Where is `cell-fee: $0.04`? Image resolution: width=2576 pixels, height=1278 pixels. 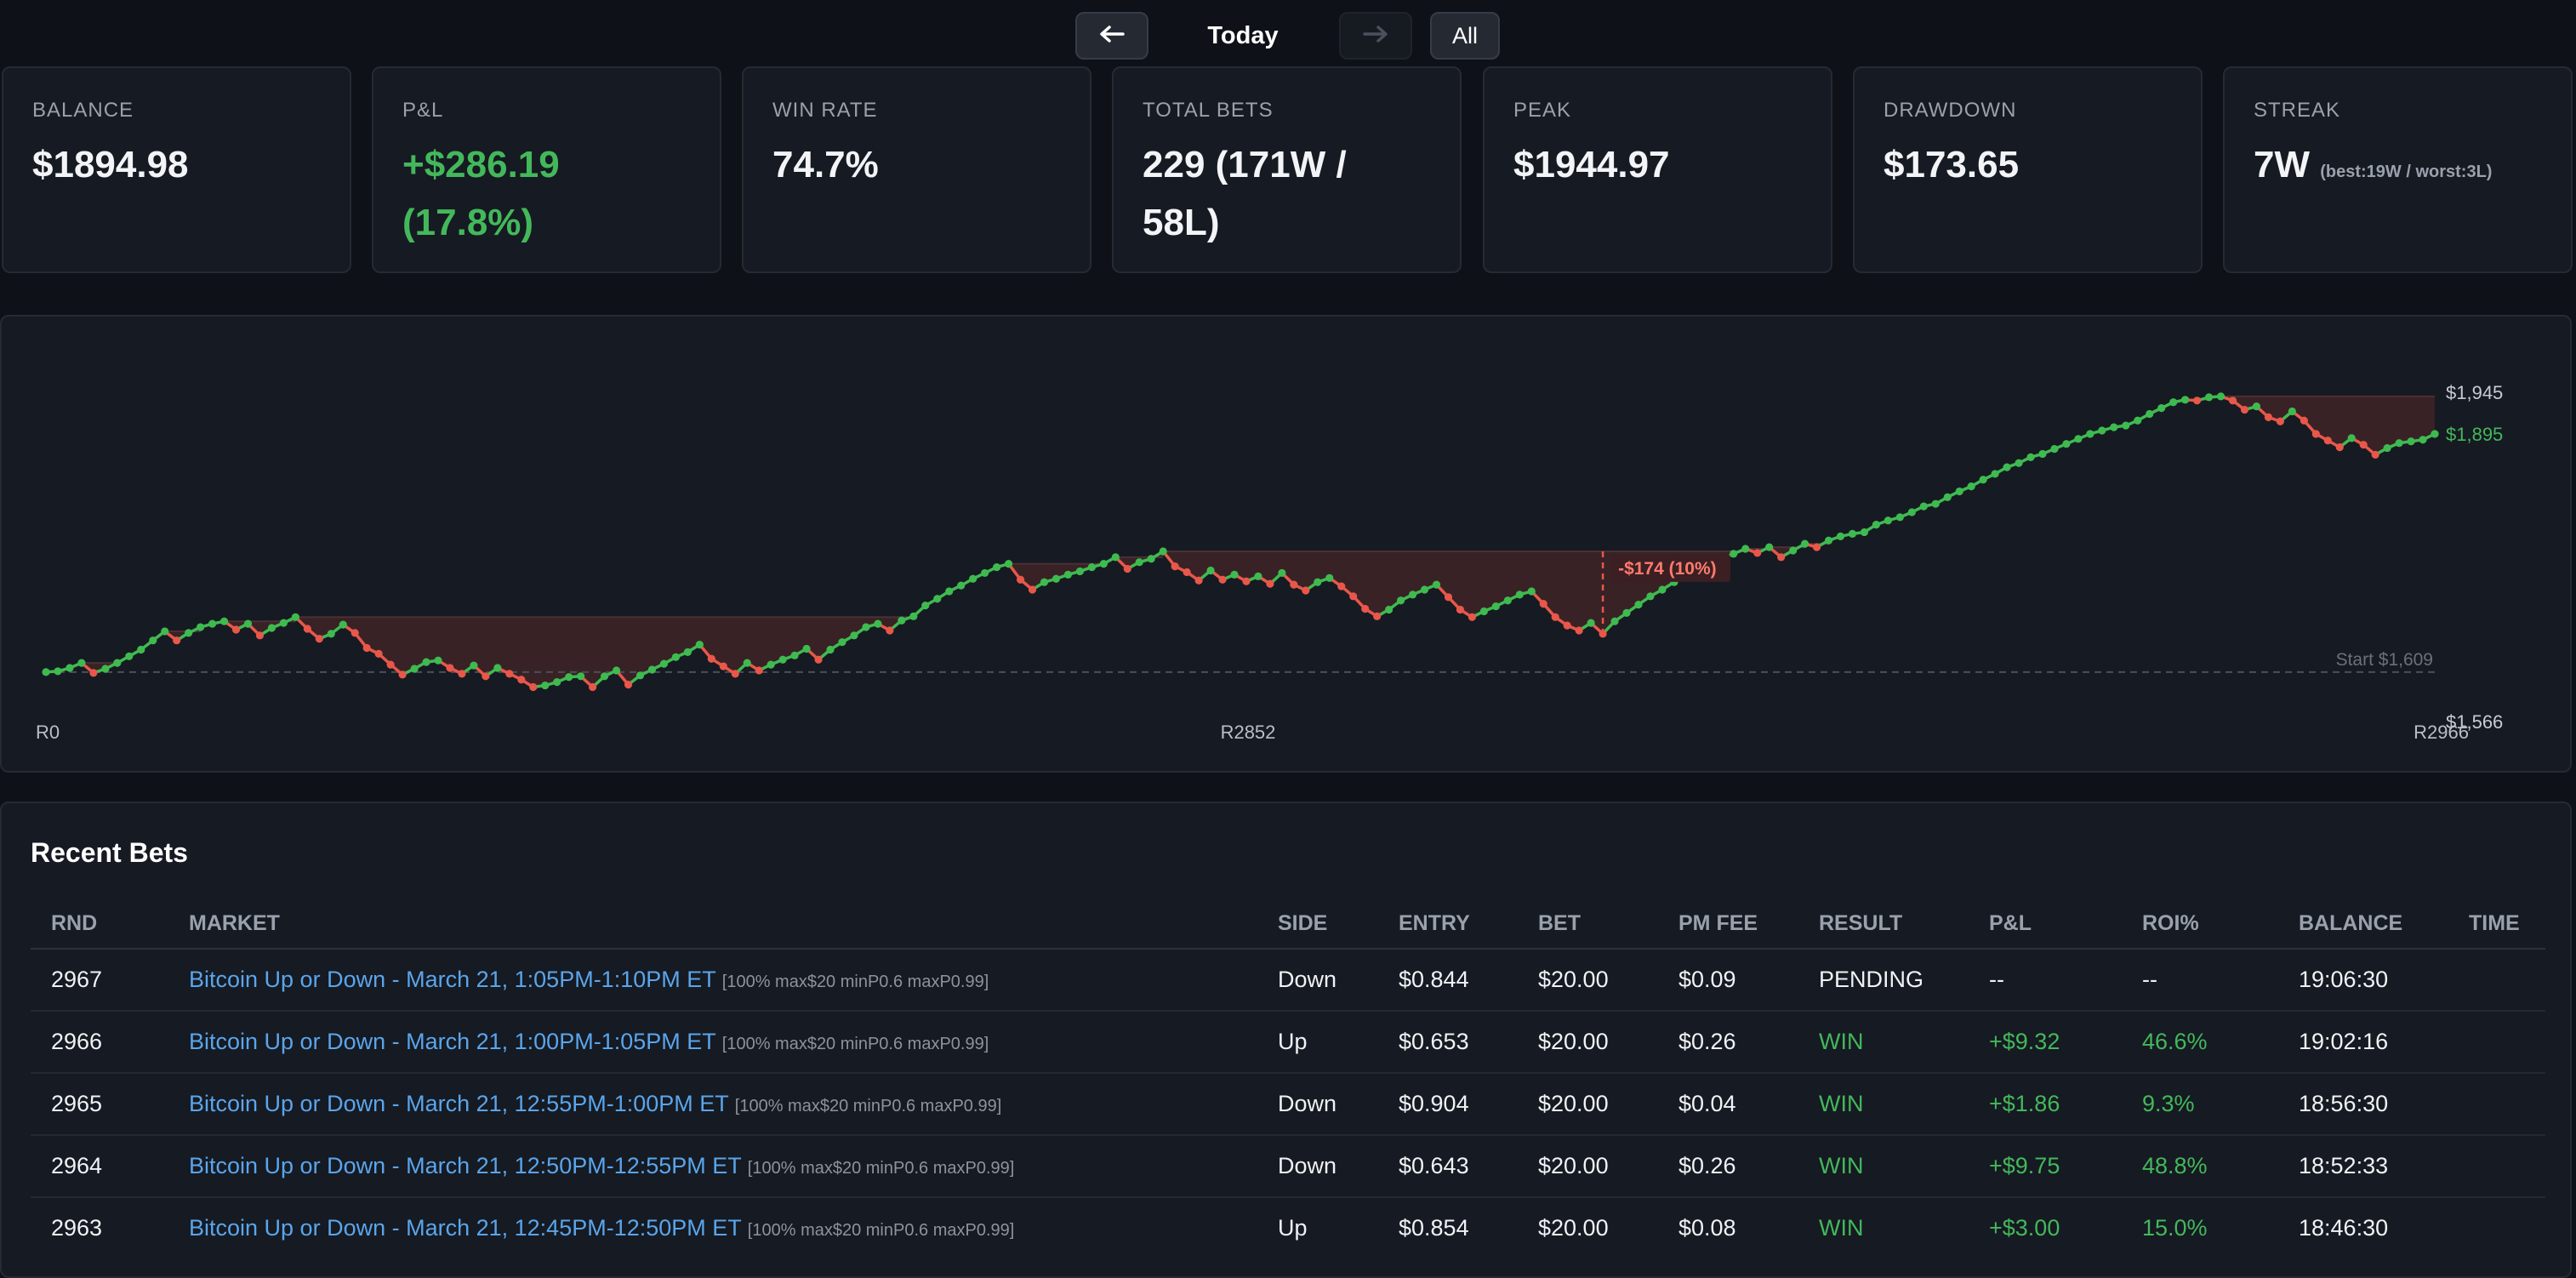 cell-fee: $0.04 is located at coordinates (1728, 1104).